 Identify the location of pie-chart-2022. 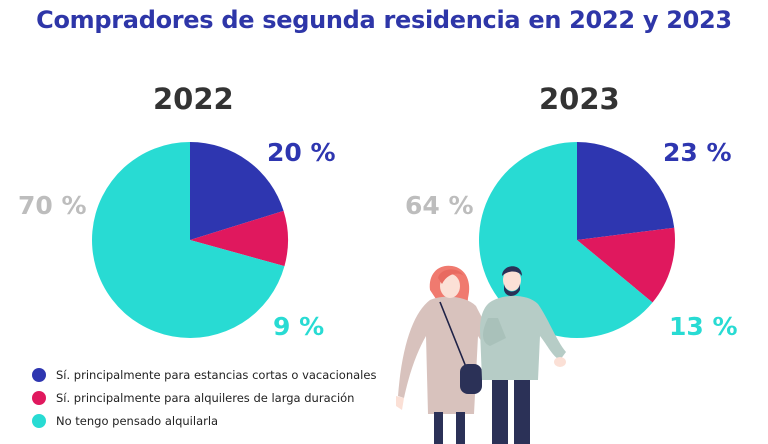
(190, 240).